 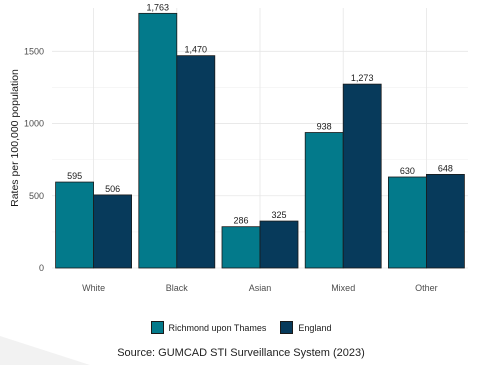 What do you see at coordinates (407, 171) in the screenshot?
I see `data-label: 630` at bounding box center [407, 171].